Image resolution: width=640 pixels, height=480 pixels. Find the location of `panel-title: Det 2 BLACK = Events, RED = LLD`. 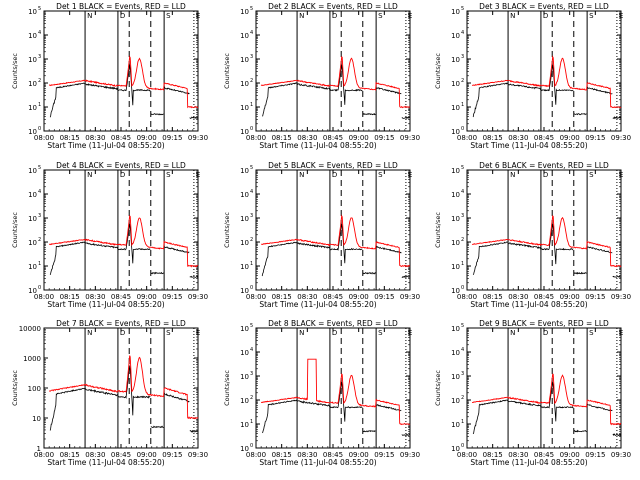

panel-title: Det 2 BLACK = Events, RED = LLD is located at coordinates (333, 6).